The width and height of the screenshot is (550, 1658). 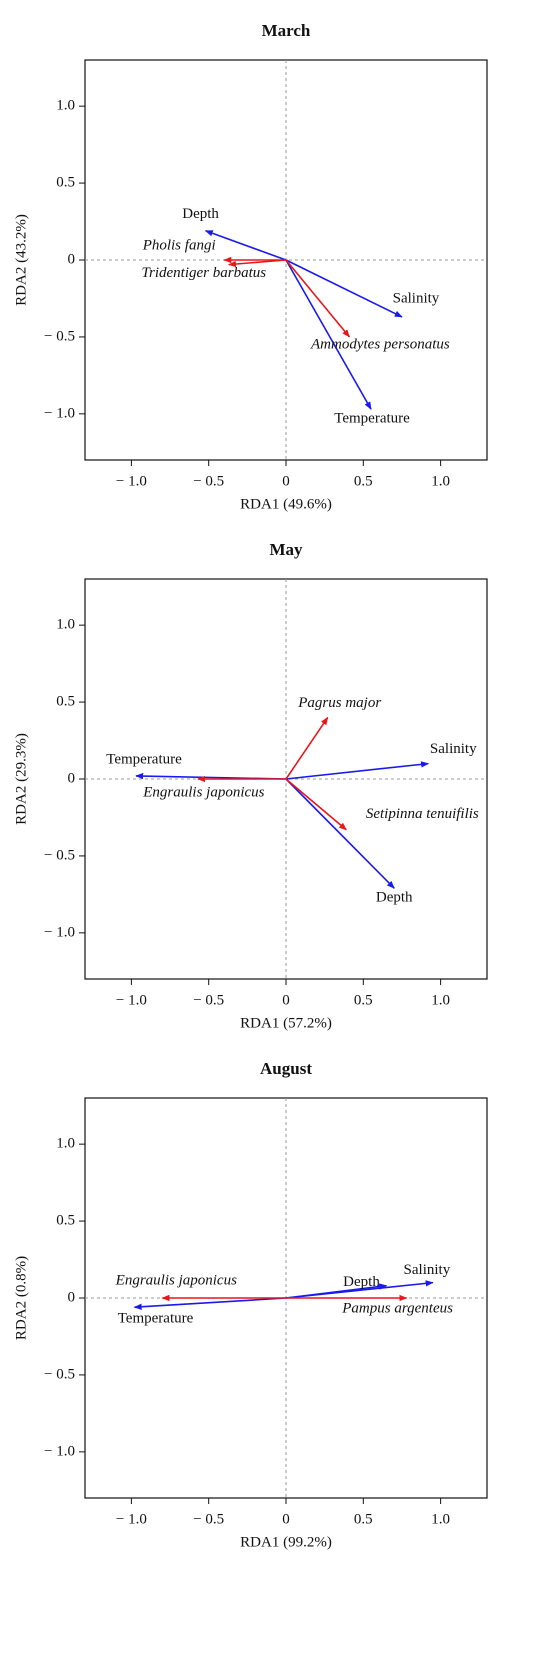 I want to click on panel-title: May, so click(x=286, y=549).